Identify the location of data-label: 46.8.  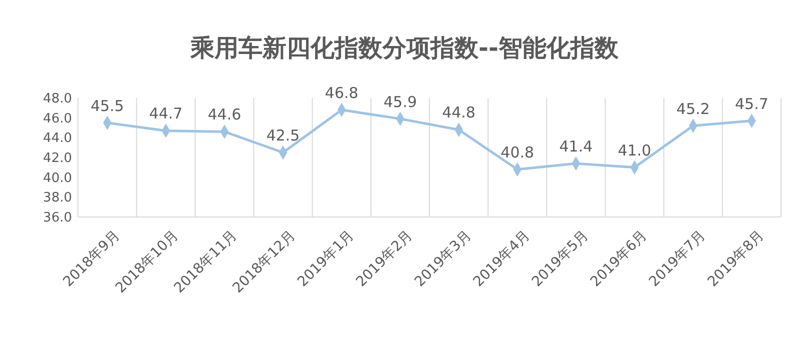
(341, 93).